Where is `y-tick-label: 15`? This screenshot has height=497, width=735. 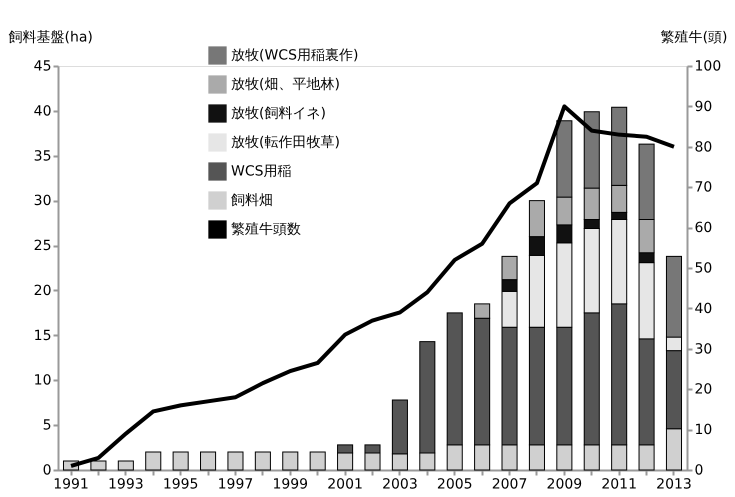
y-tick-label: 15 is located at coordinates (43, 336).